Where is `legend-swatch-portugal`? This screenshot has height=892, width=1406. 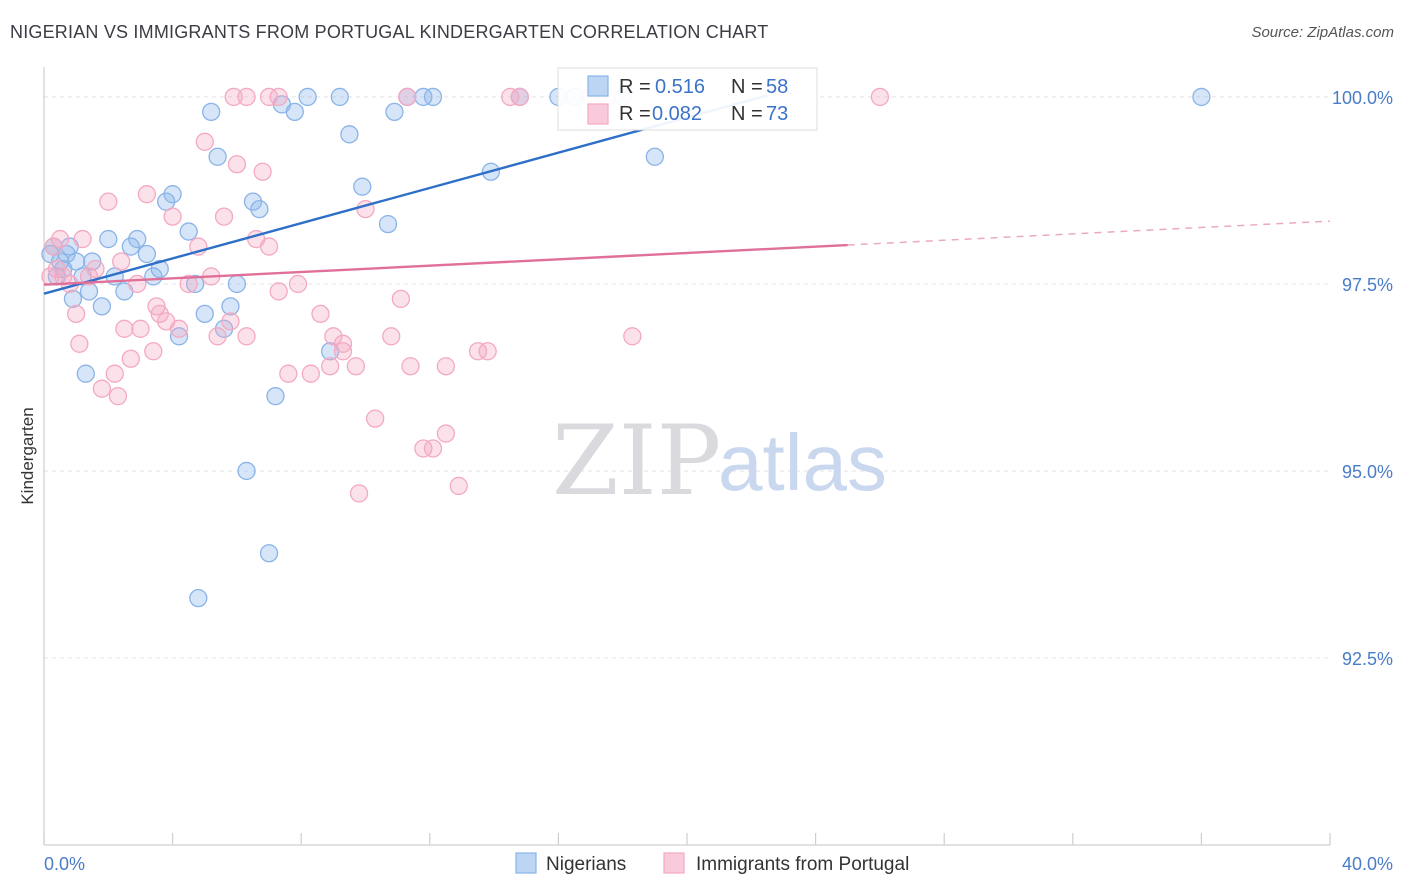
legend-swatch-portugal is located at coordinates (598, 114).